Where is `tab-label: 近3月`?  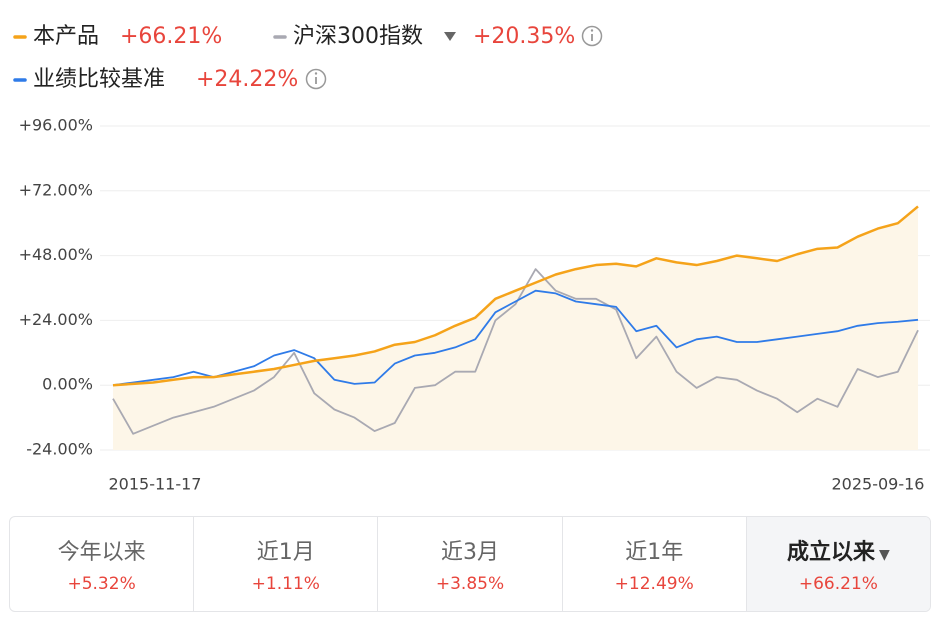 tab-label: 近3月 is located at coordinates (470, 552).